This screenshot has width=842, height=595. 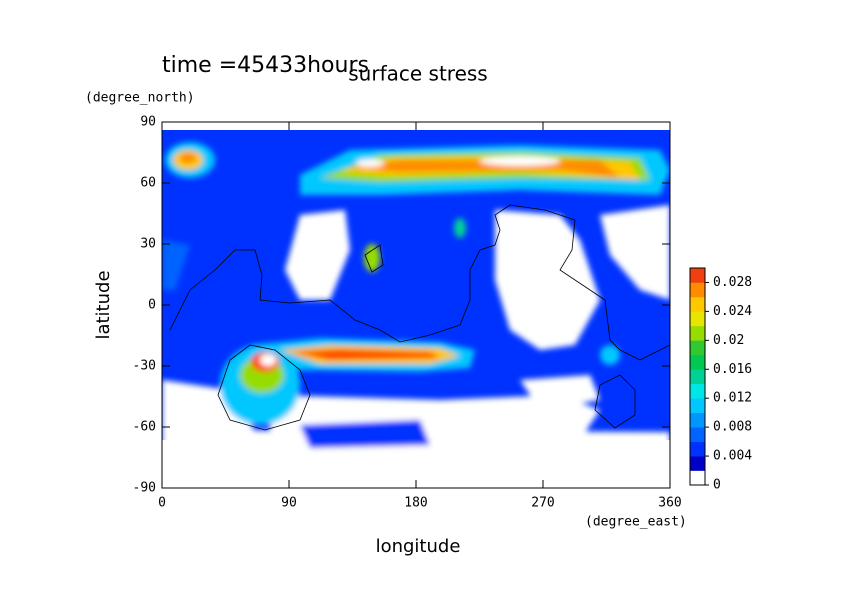 I want to click on y-tick-label: 60, so click(x=148, y=183).